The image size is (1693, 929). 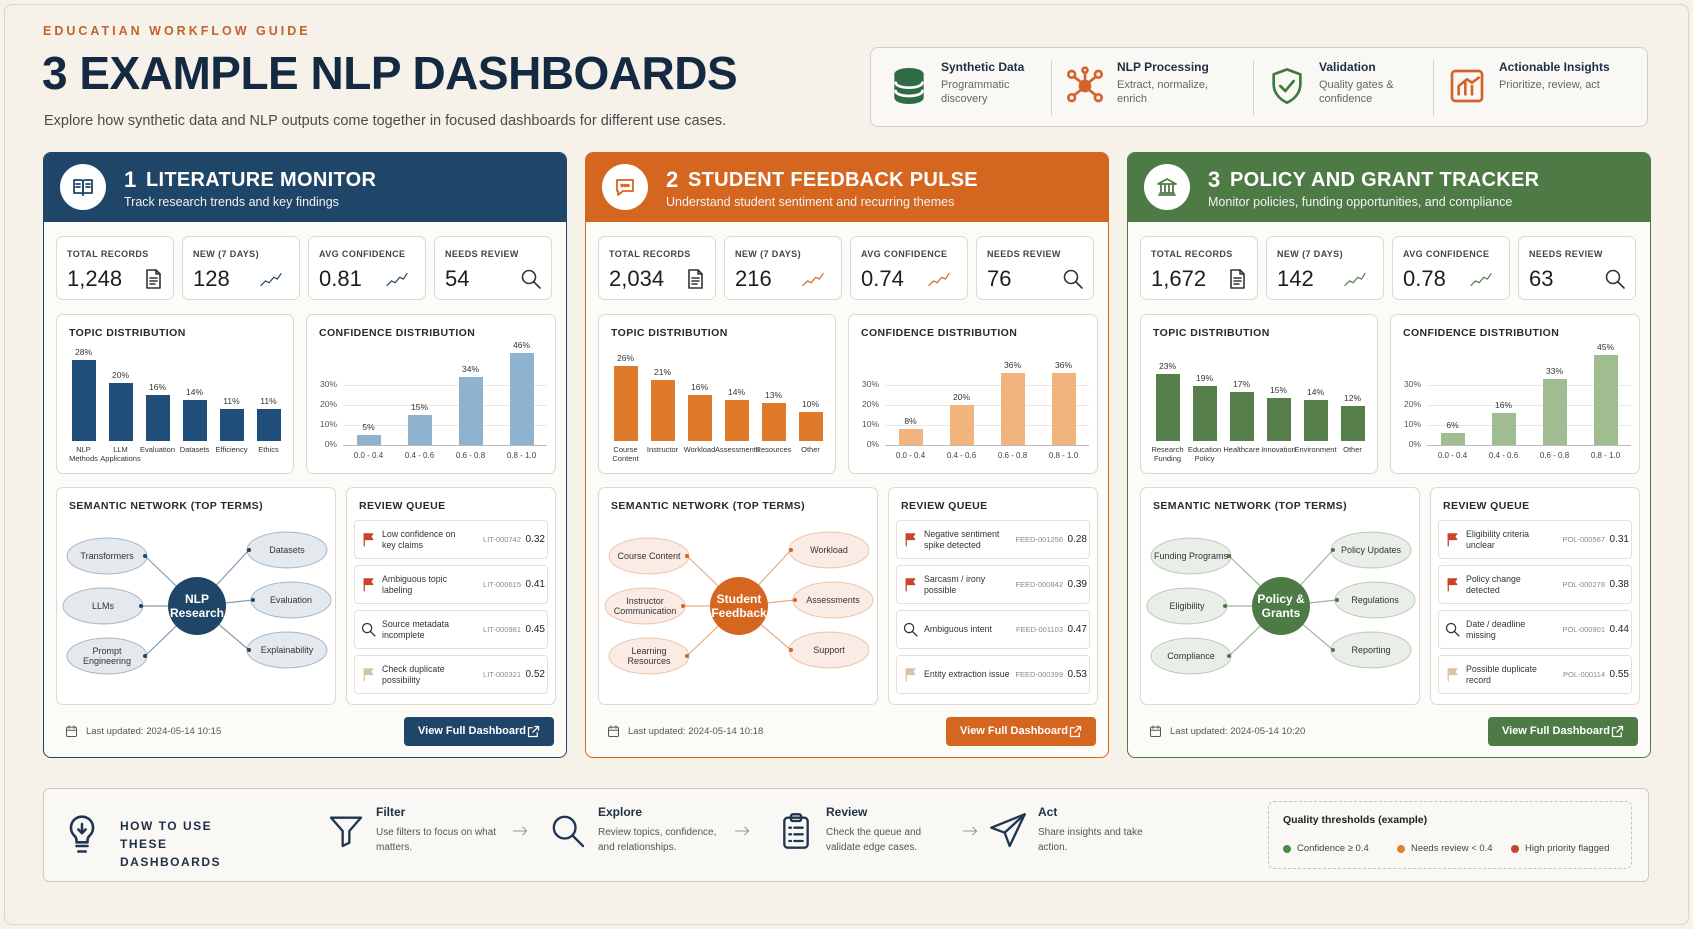 I want to click on category-label: Assessments, so click(x=737, y=449).